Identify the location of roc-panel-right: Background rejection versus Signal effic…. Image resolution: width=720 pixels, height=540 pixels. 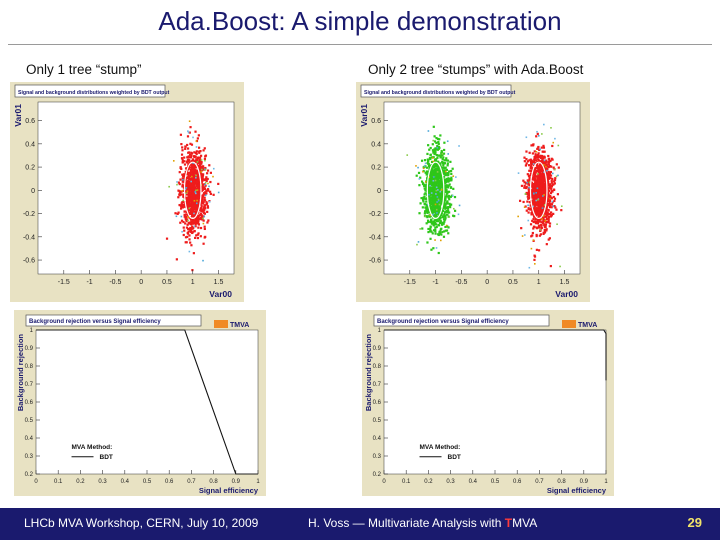
(488, 403).